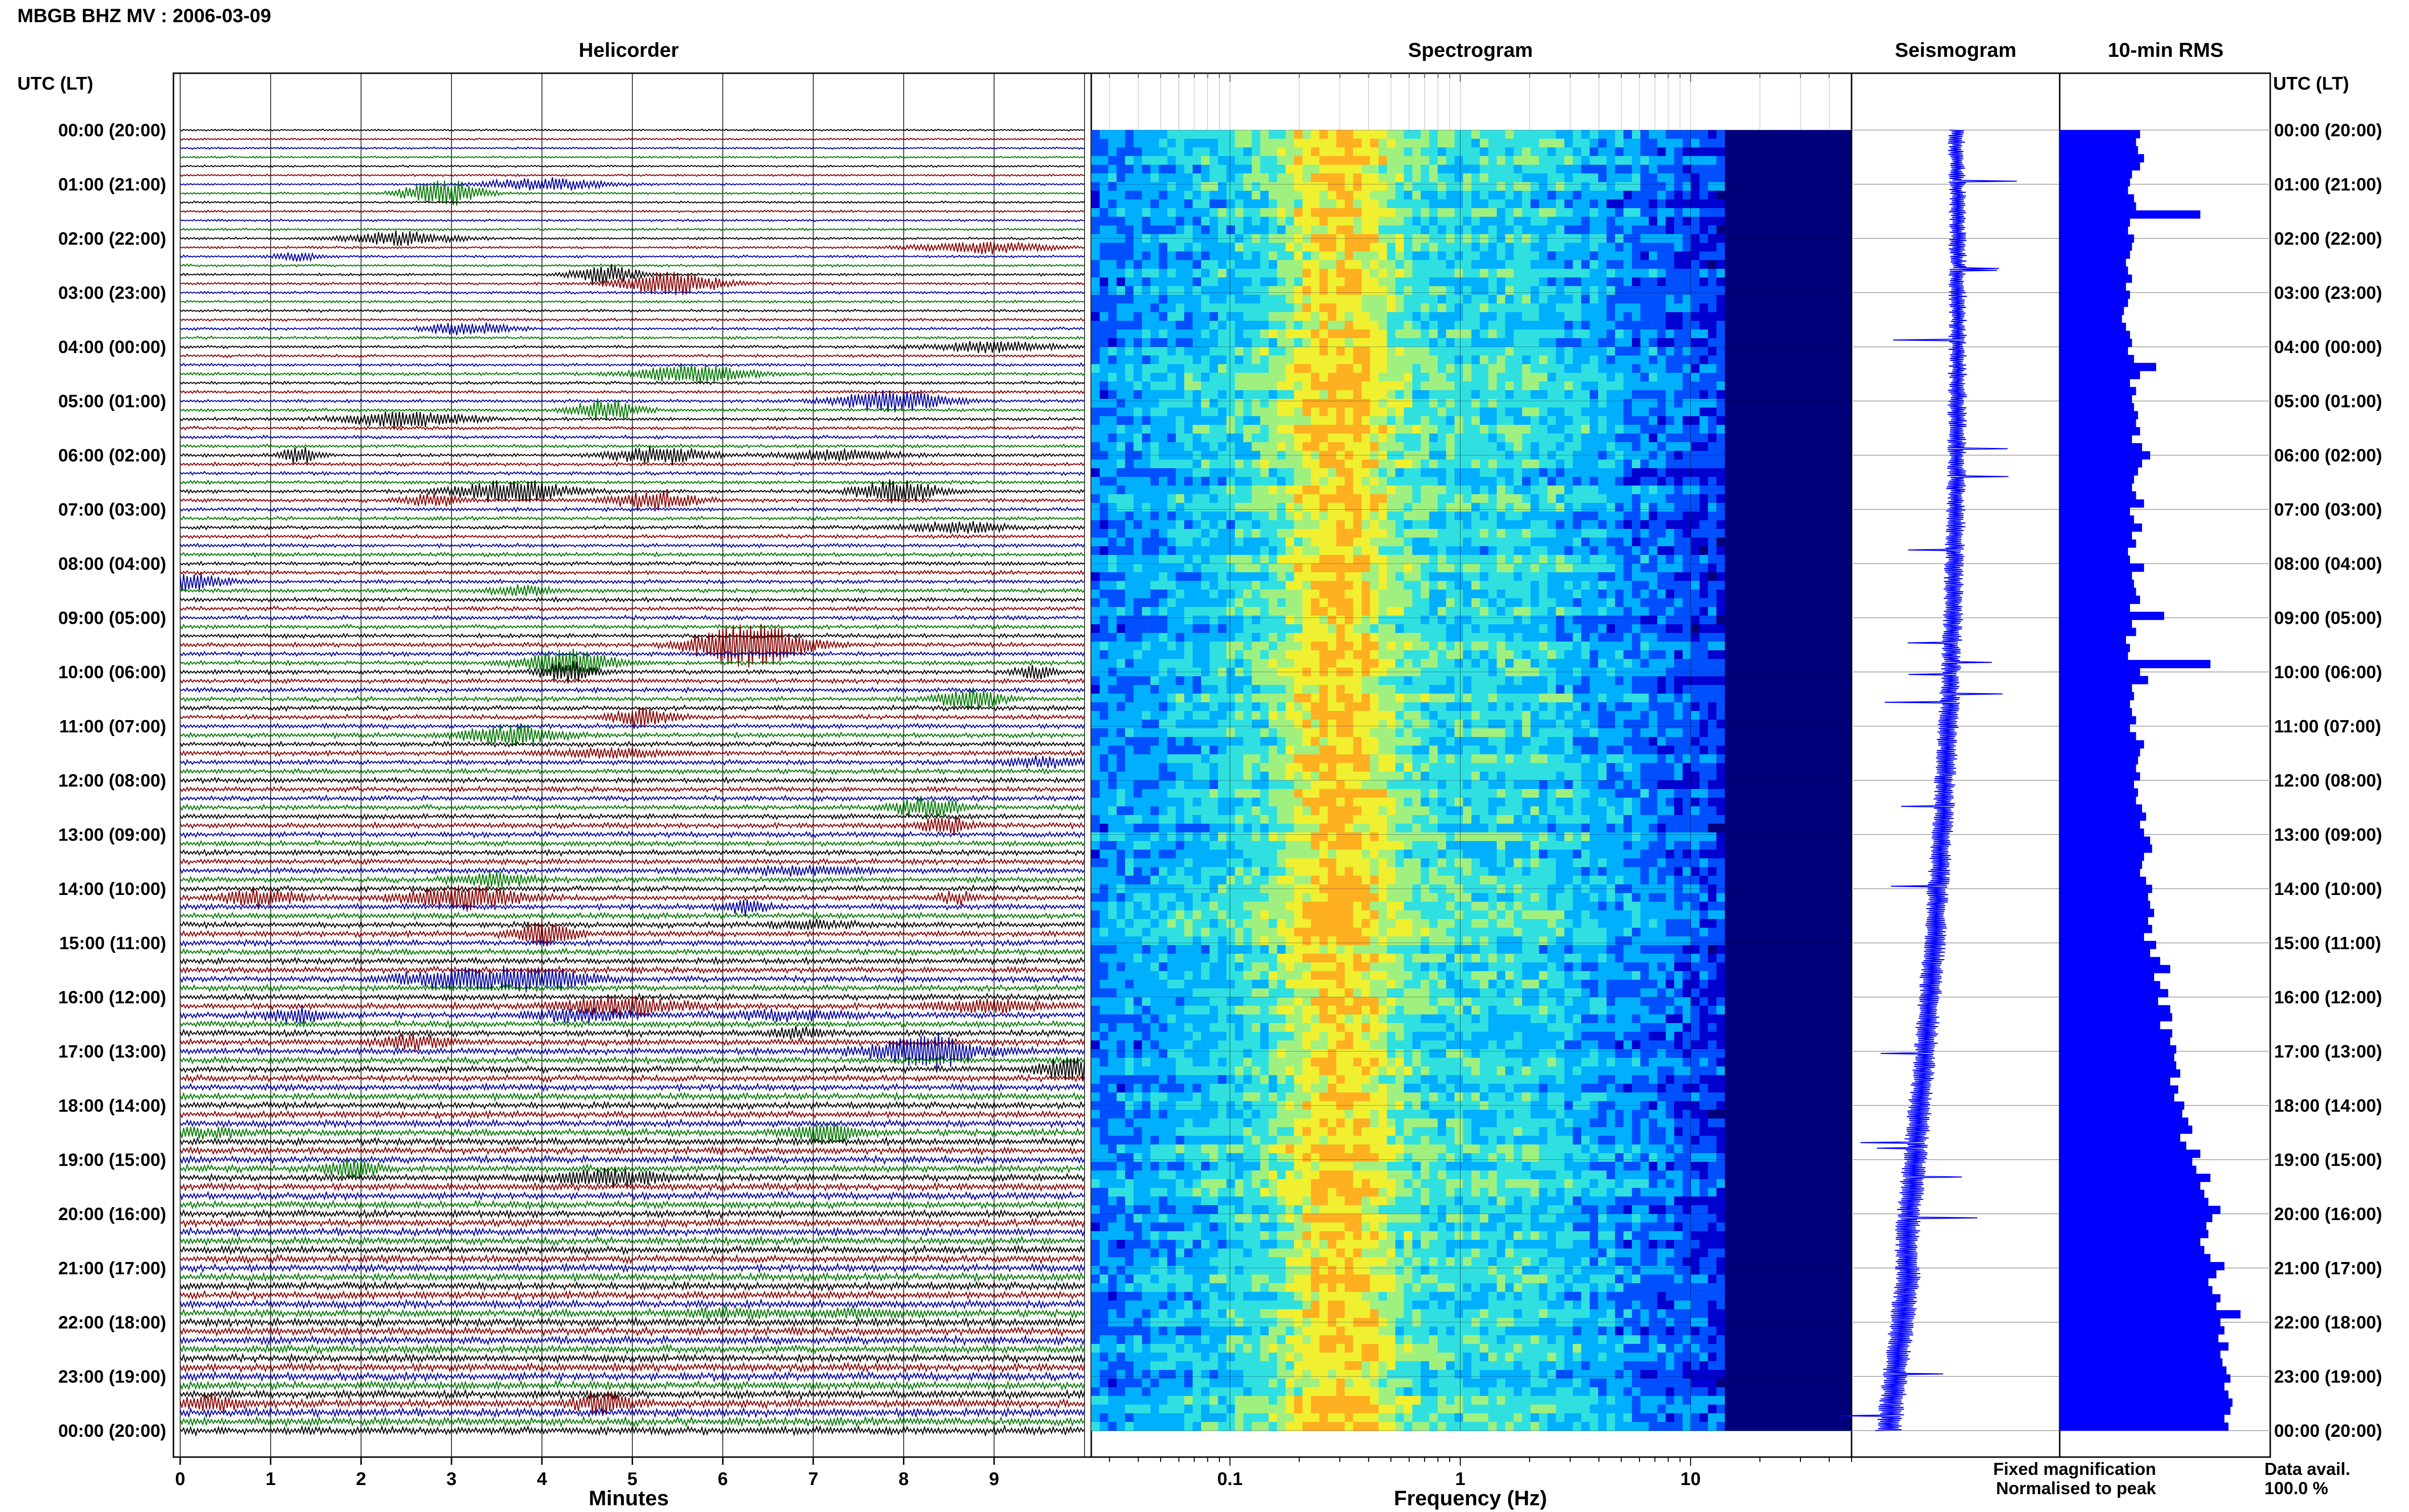 Image resolution: width=2409 pixels, height=1512 pixels. Describe the element at coordinates (361, 1479) in the screenshot. I see `helicorder-x-tick-label: 2` at that location.